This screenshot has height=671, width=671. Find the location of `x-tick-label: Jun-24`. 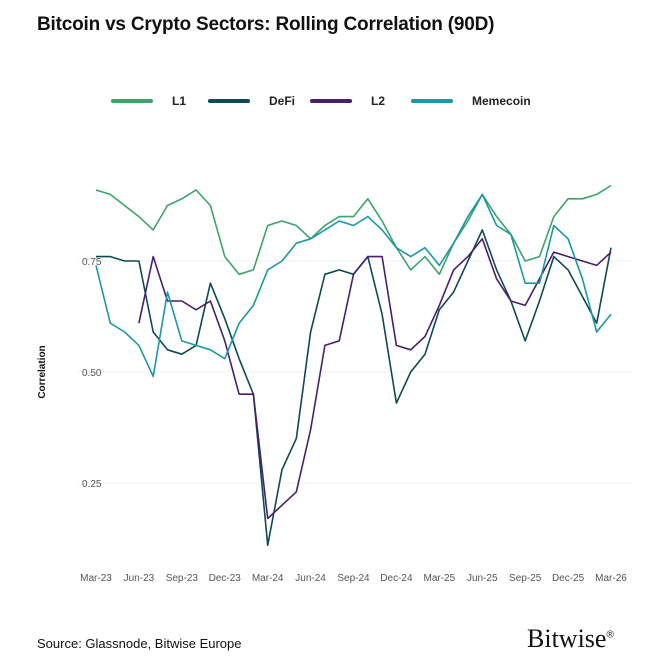

x-tick-label: Jun-24 is located at coordinates (310, 578).